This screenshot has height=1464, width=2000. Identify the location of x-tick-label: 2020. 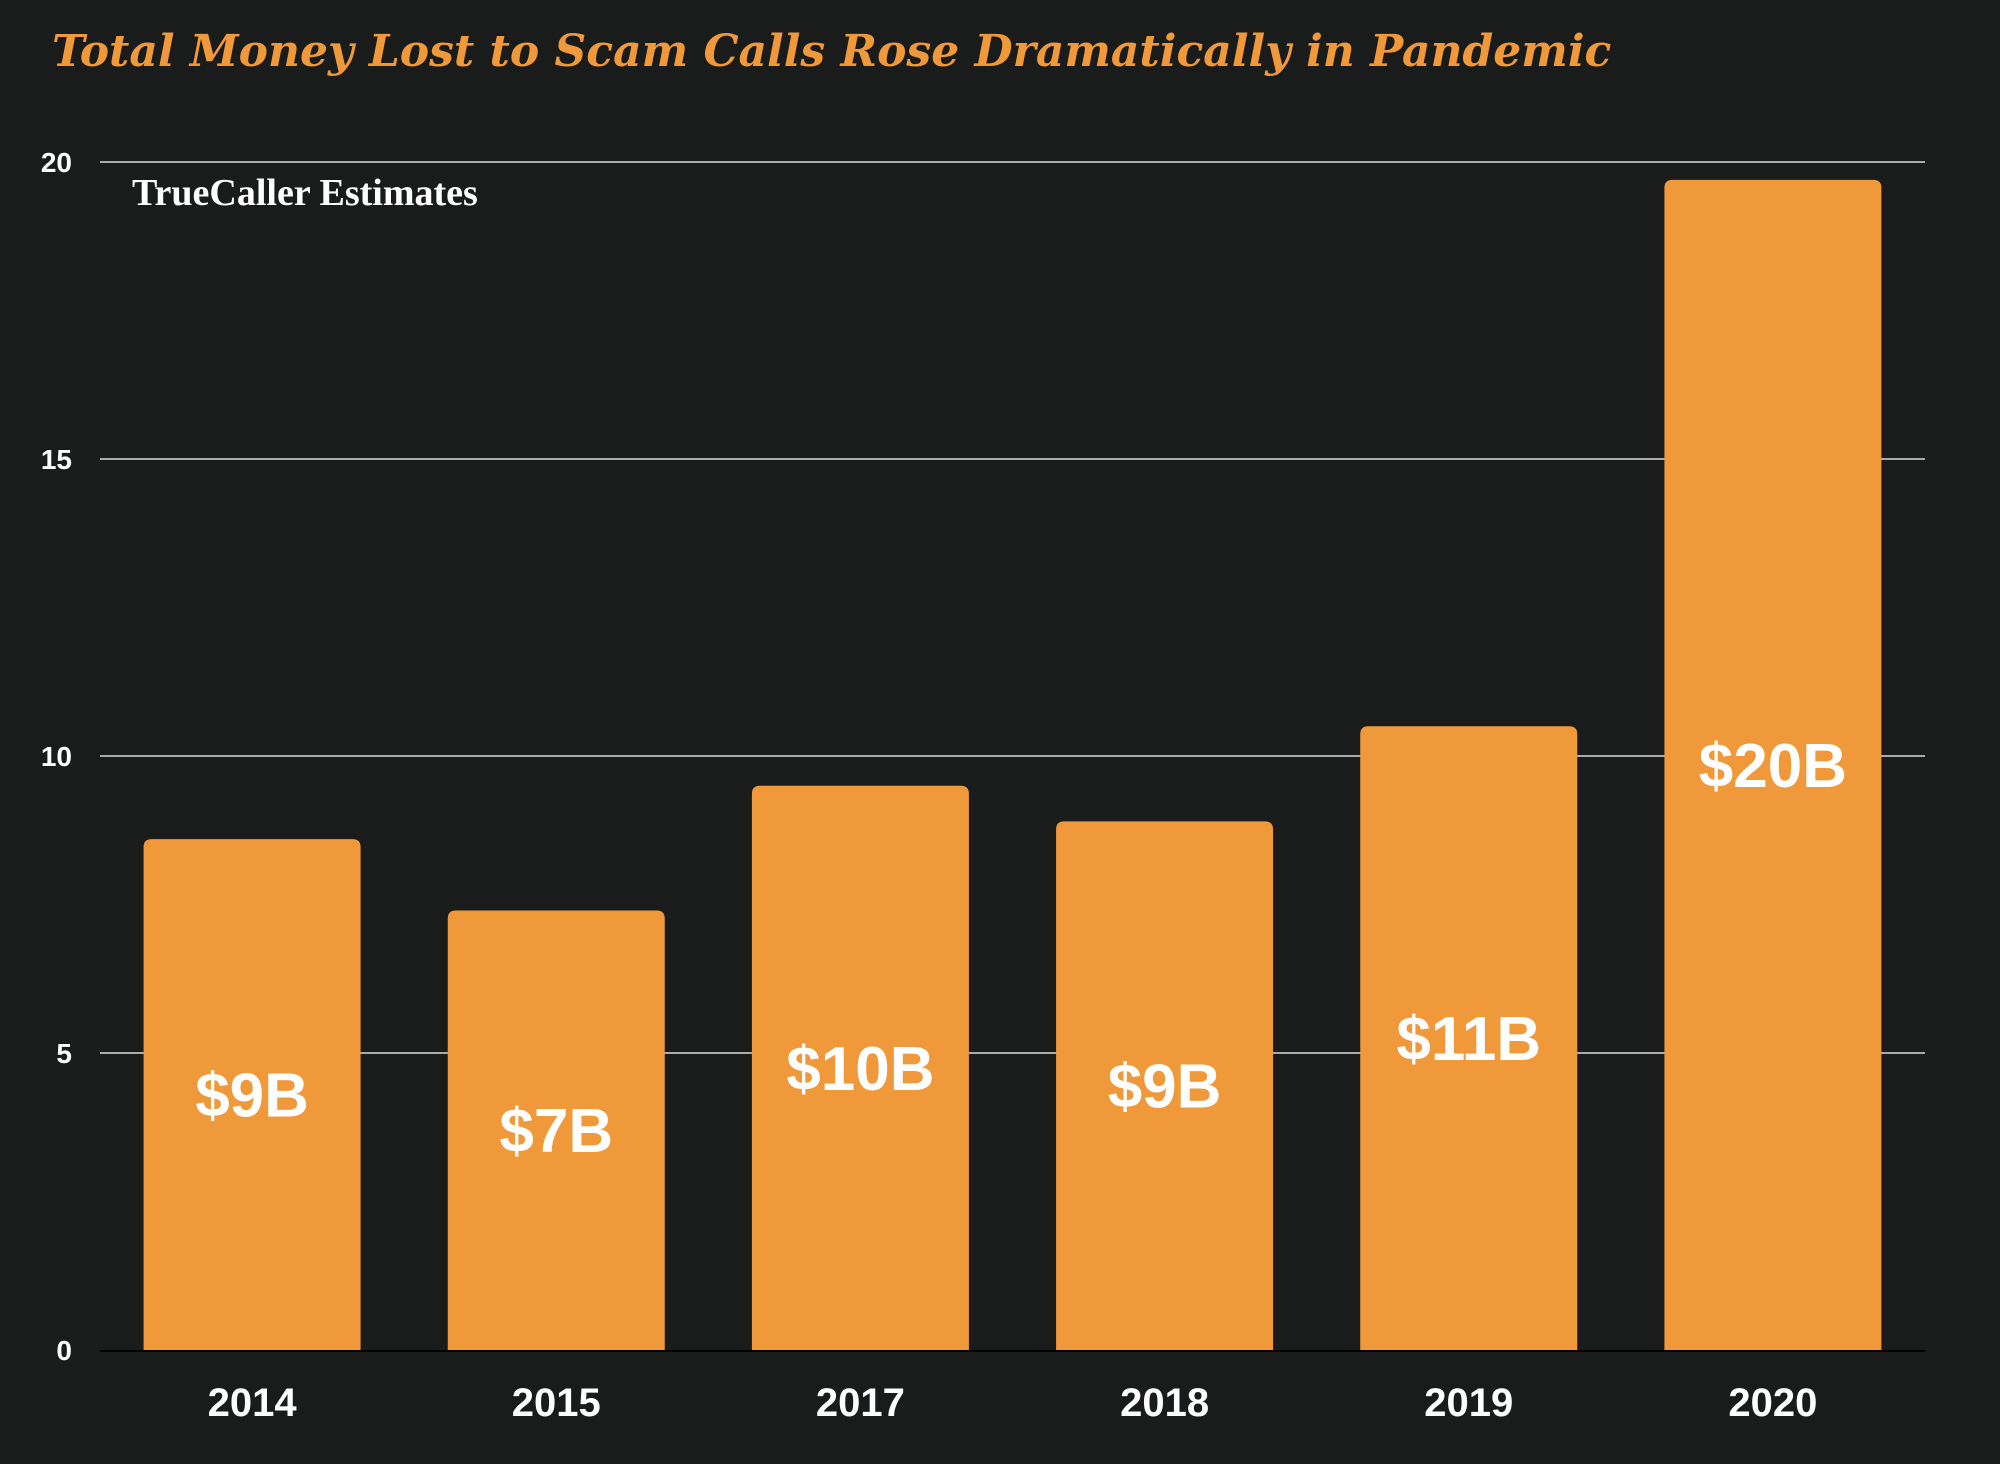
(1772, 1403).